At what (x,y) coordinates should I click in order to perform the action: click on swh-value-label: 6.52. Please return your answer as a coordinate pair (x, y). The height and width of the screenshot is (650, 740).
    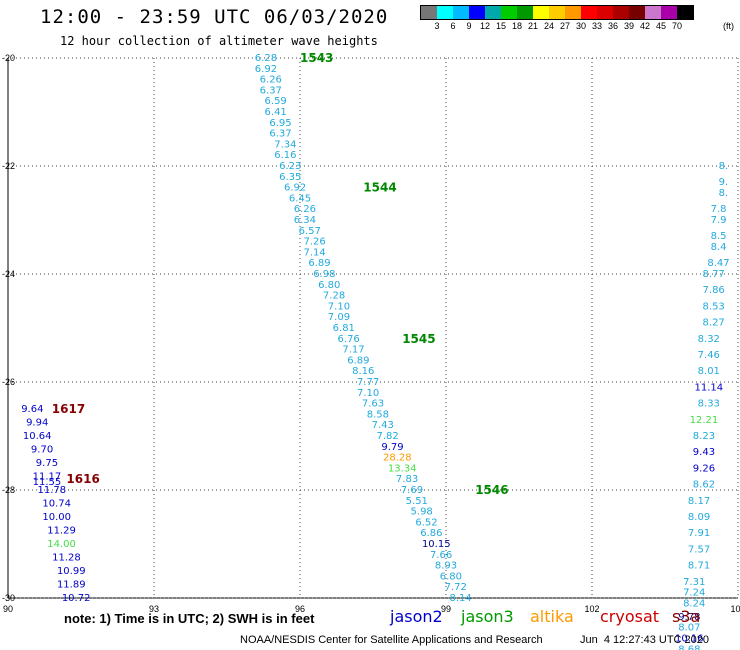
    Looking at the image, I should click on (426, 522).